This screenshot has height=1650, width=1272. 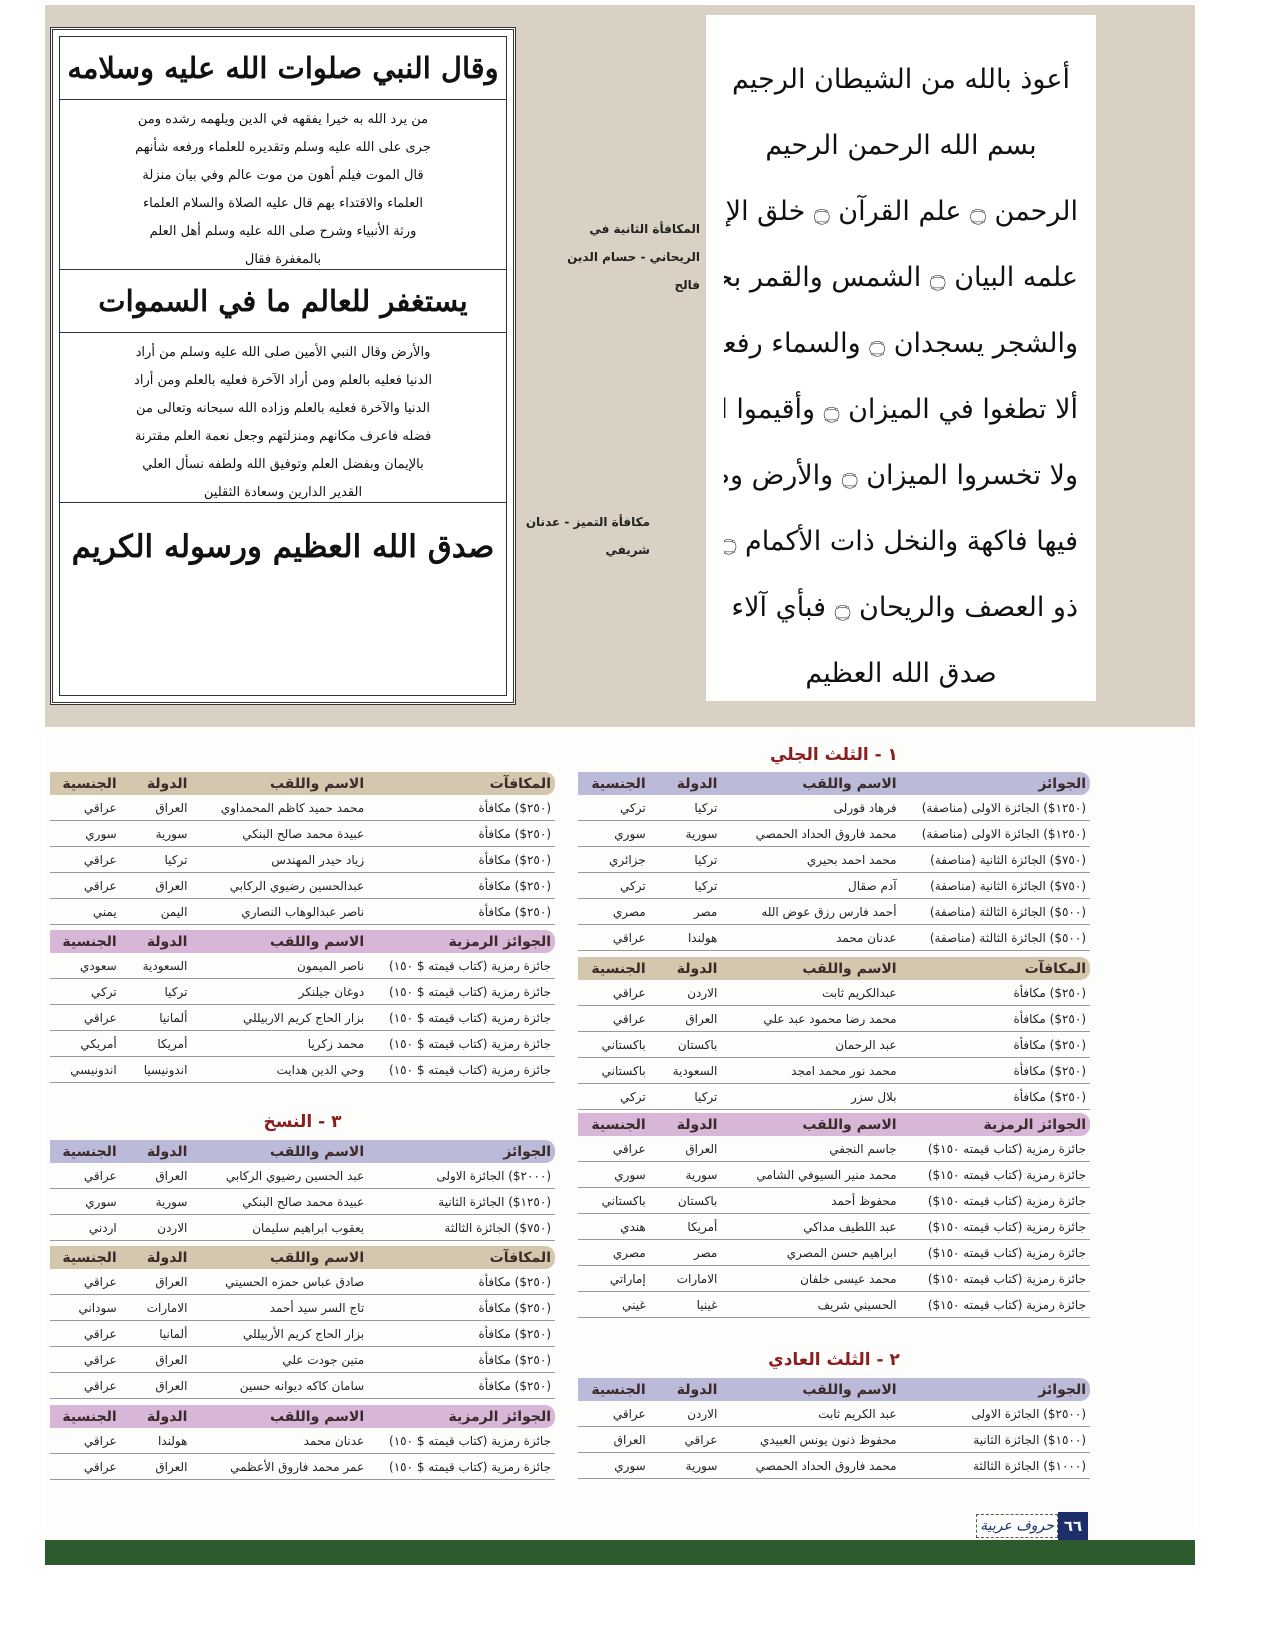 I want to click on nationality-cell: باكستاني, so click(x=623, y=1044).